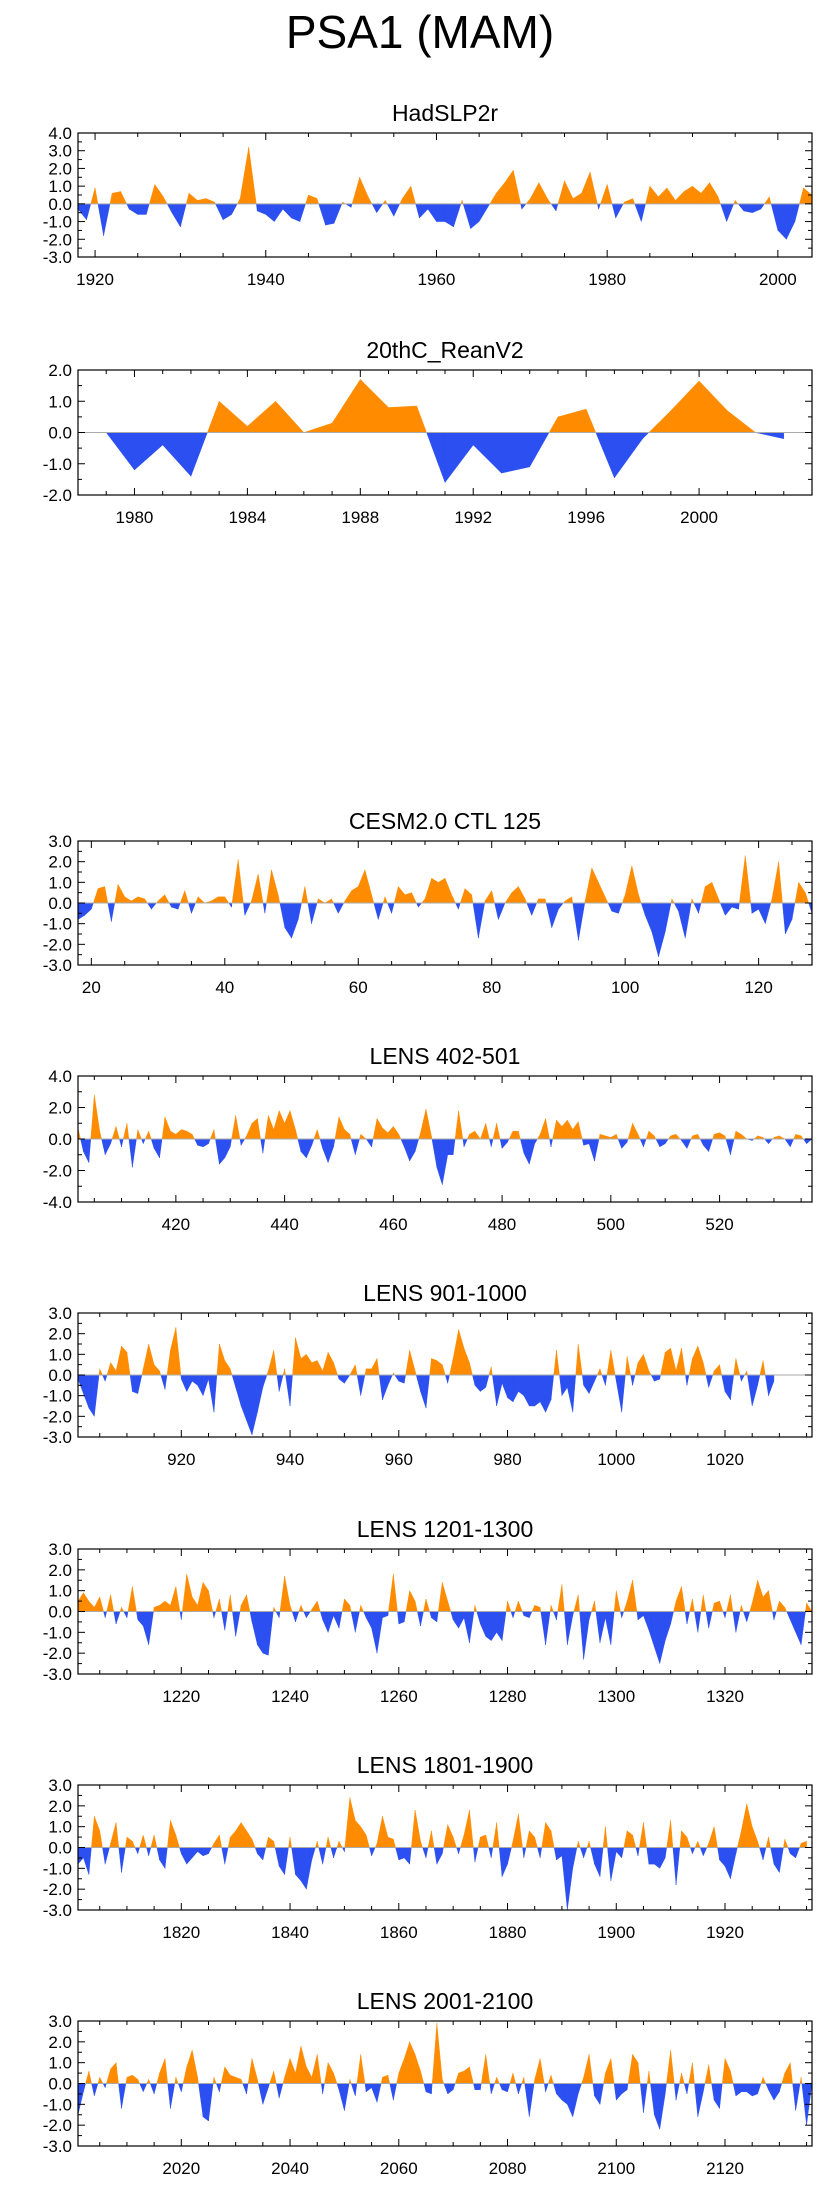 Image resolution: width=840 pixels, height=2200 pixels. I want to click on y-tick-label: 0.0, so click(60, 1375).